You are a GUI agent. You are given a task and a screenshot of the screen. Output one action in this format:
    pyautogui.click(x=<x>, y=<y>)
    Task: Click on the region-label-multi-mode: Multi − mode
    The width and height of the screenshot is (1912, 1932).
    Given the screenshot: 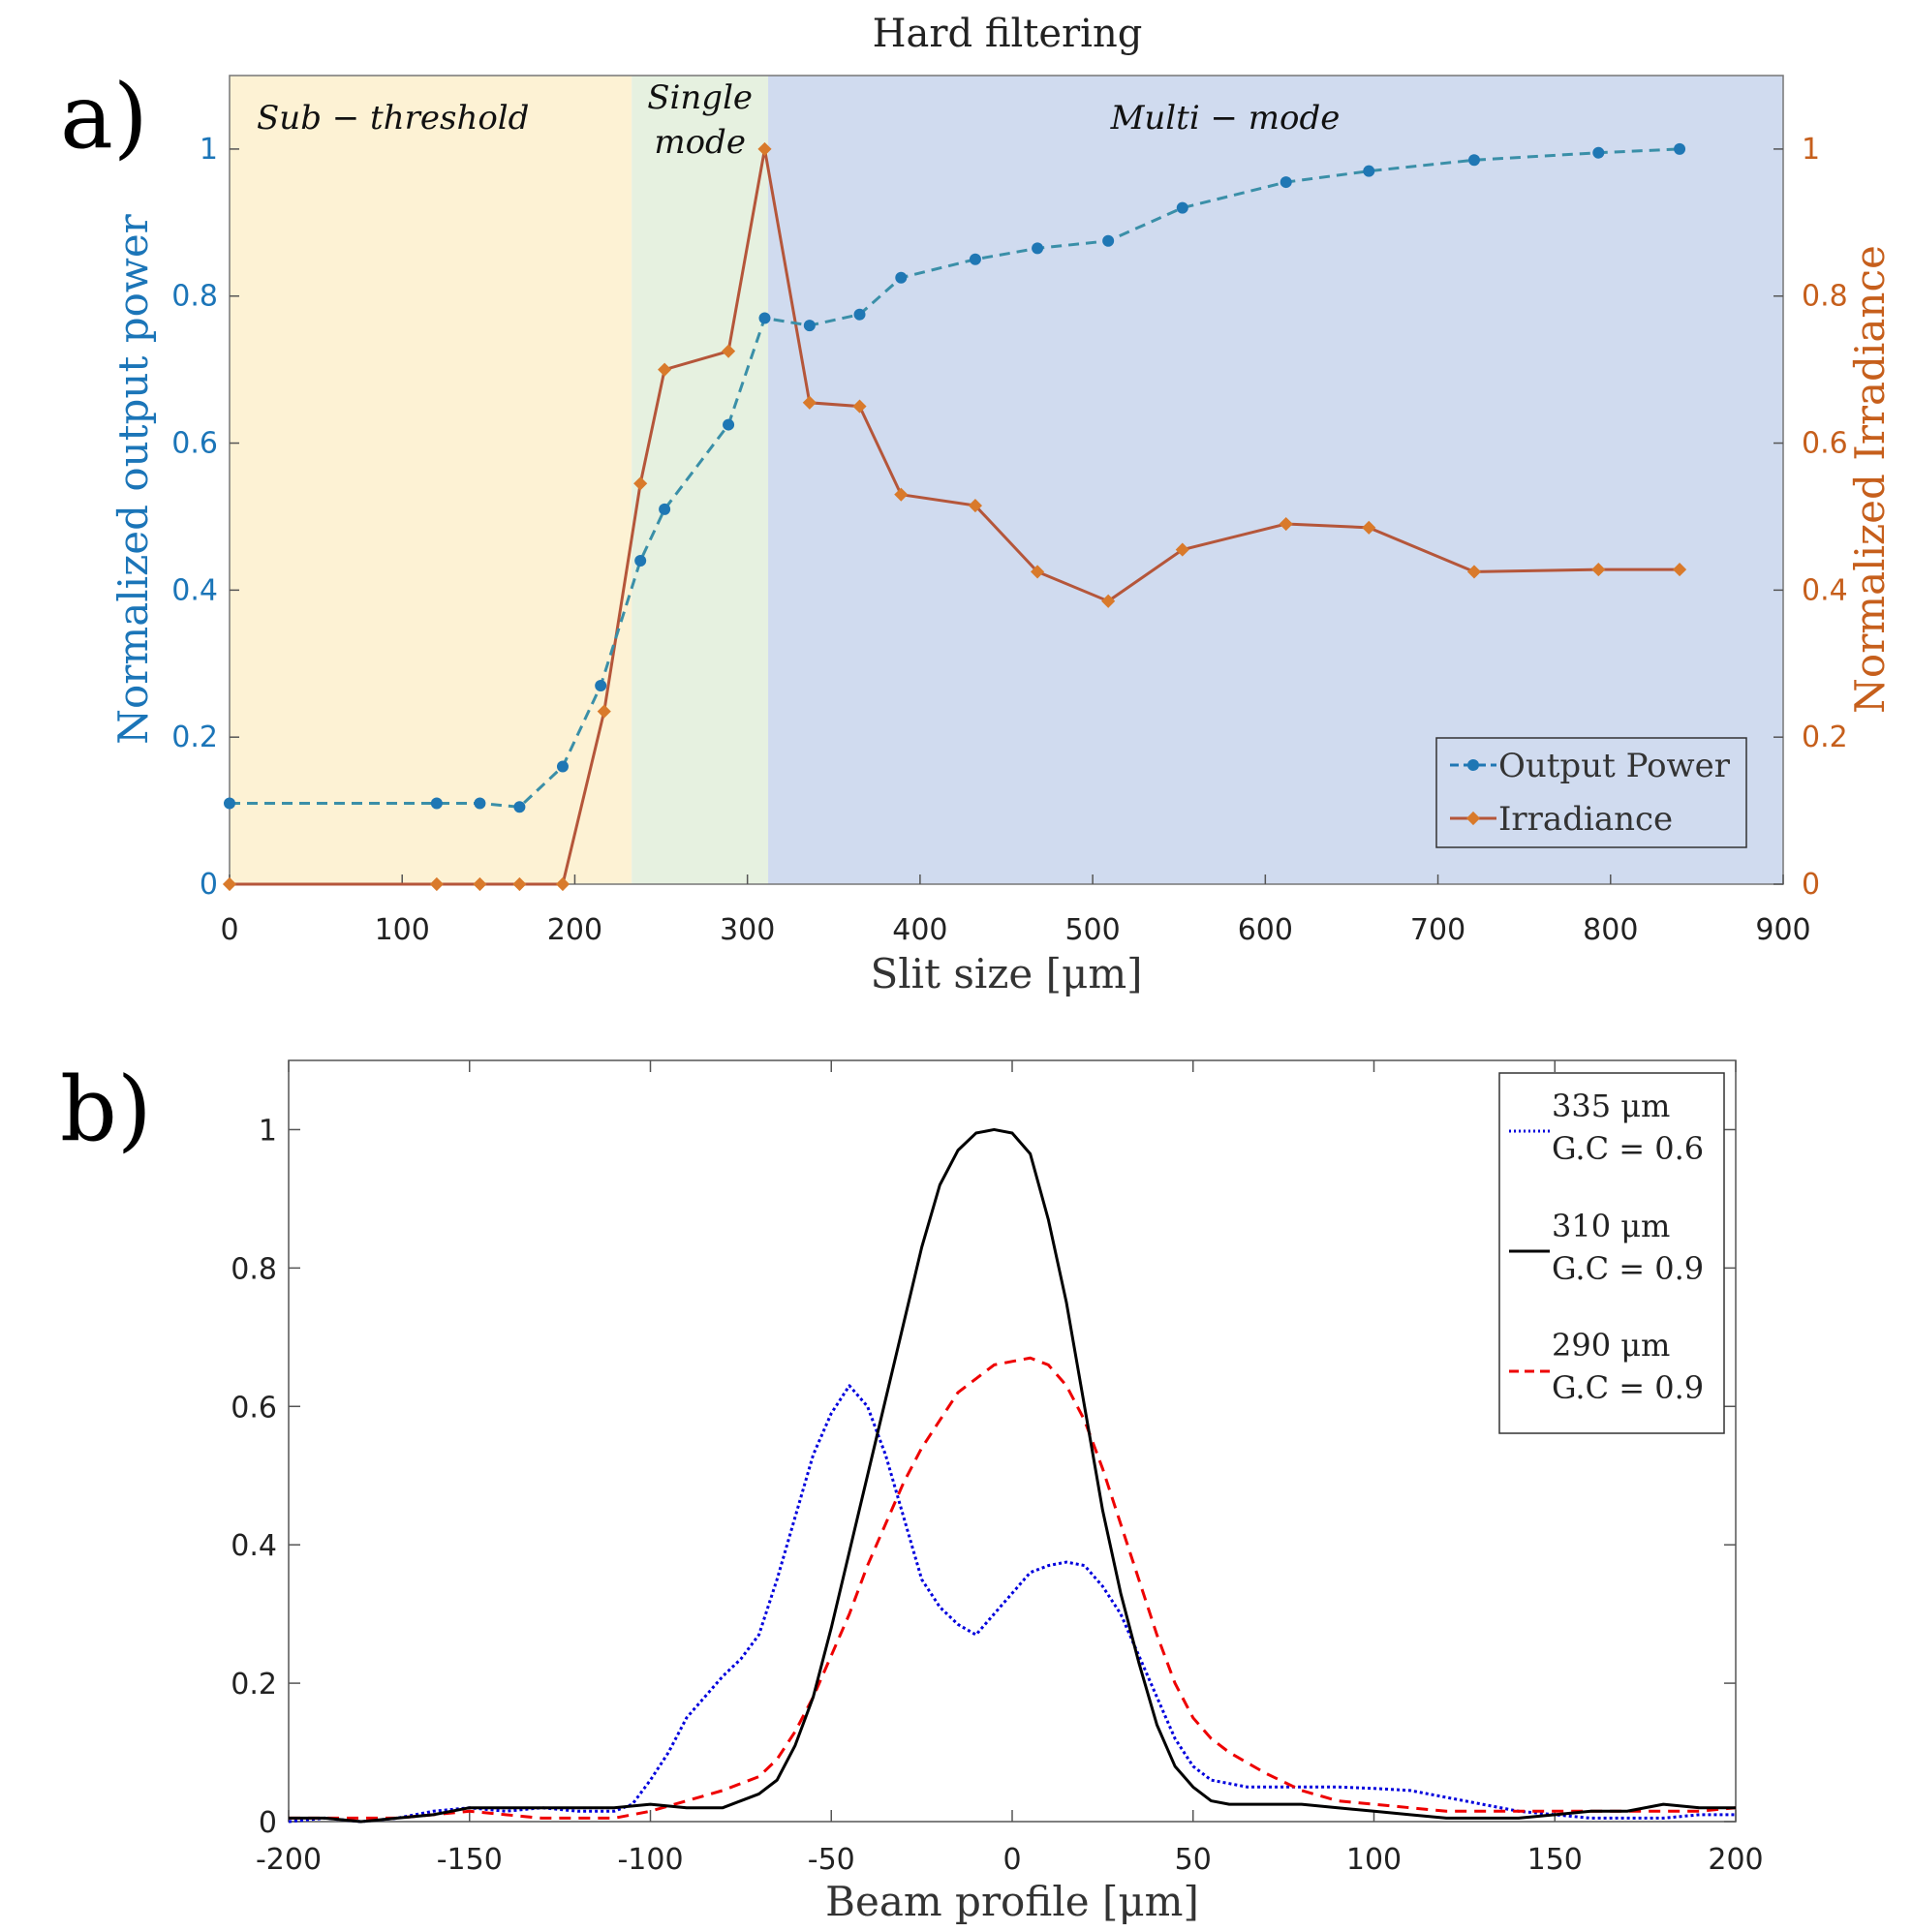 What is the action you would take?
    pyautogui.click(x=1225, y=118)
    